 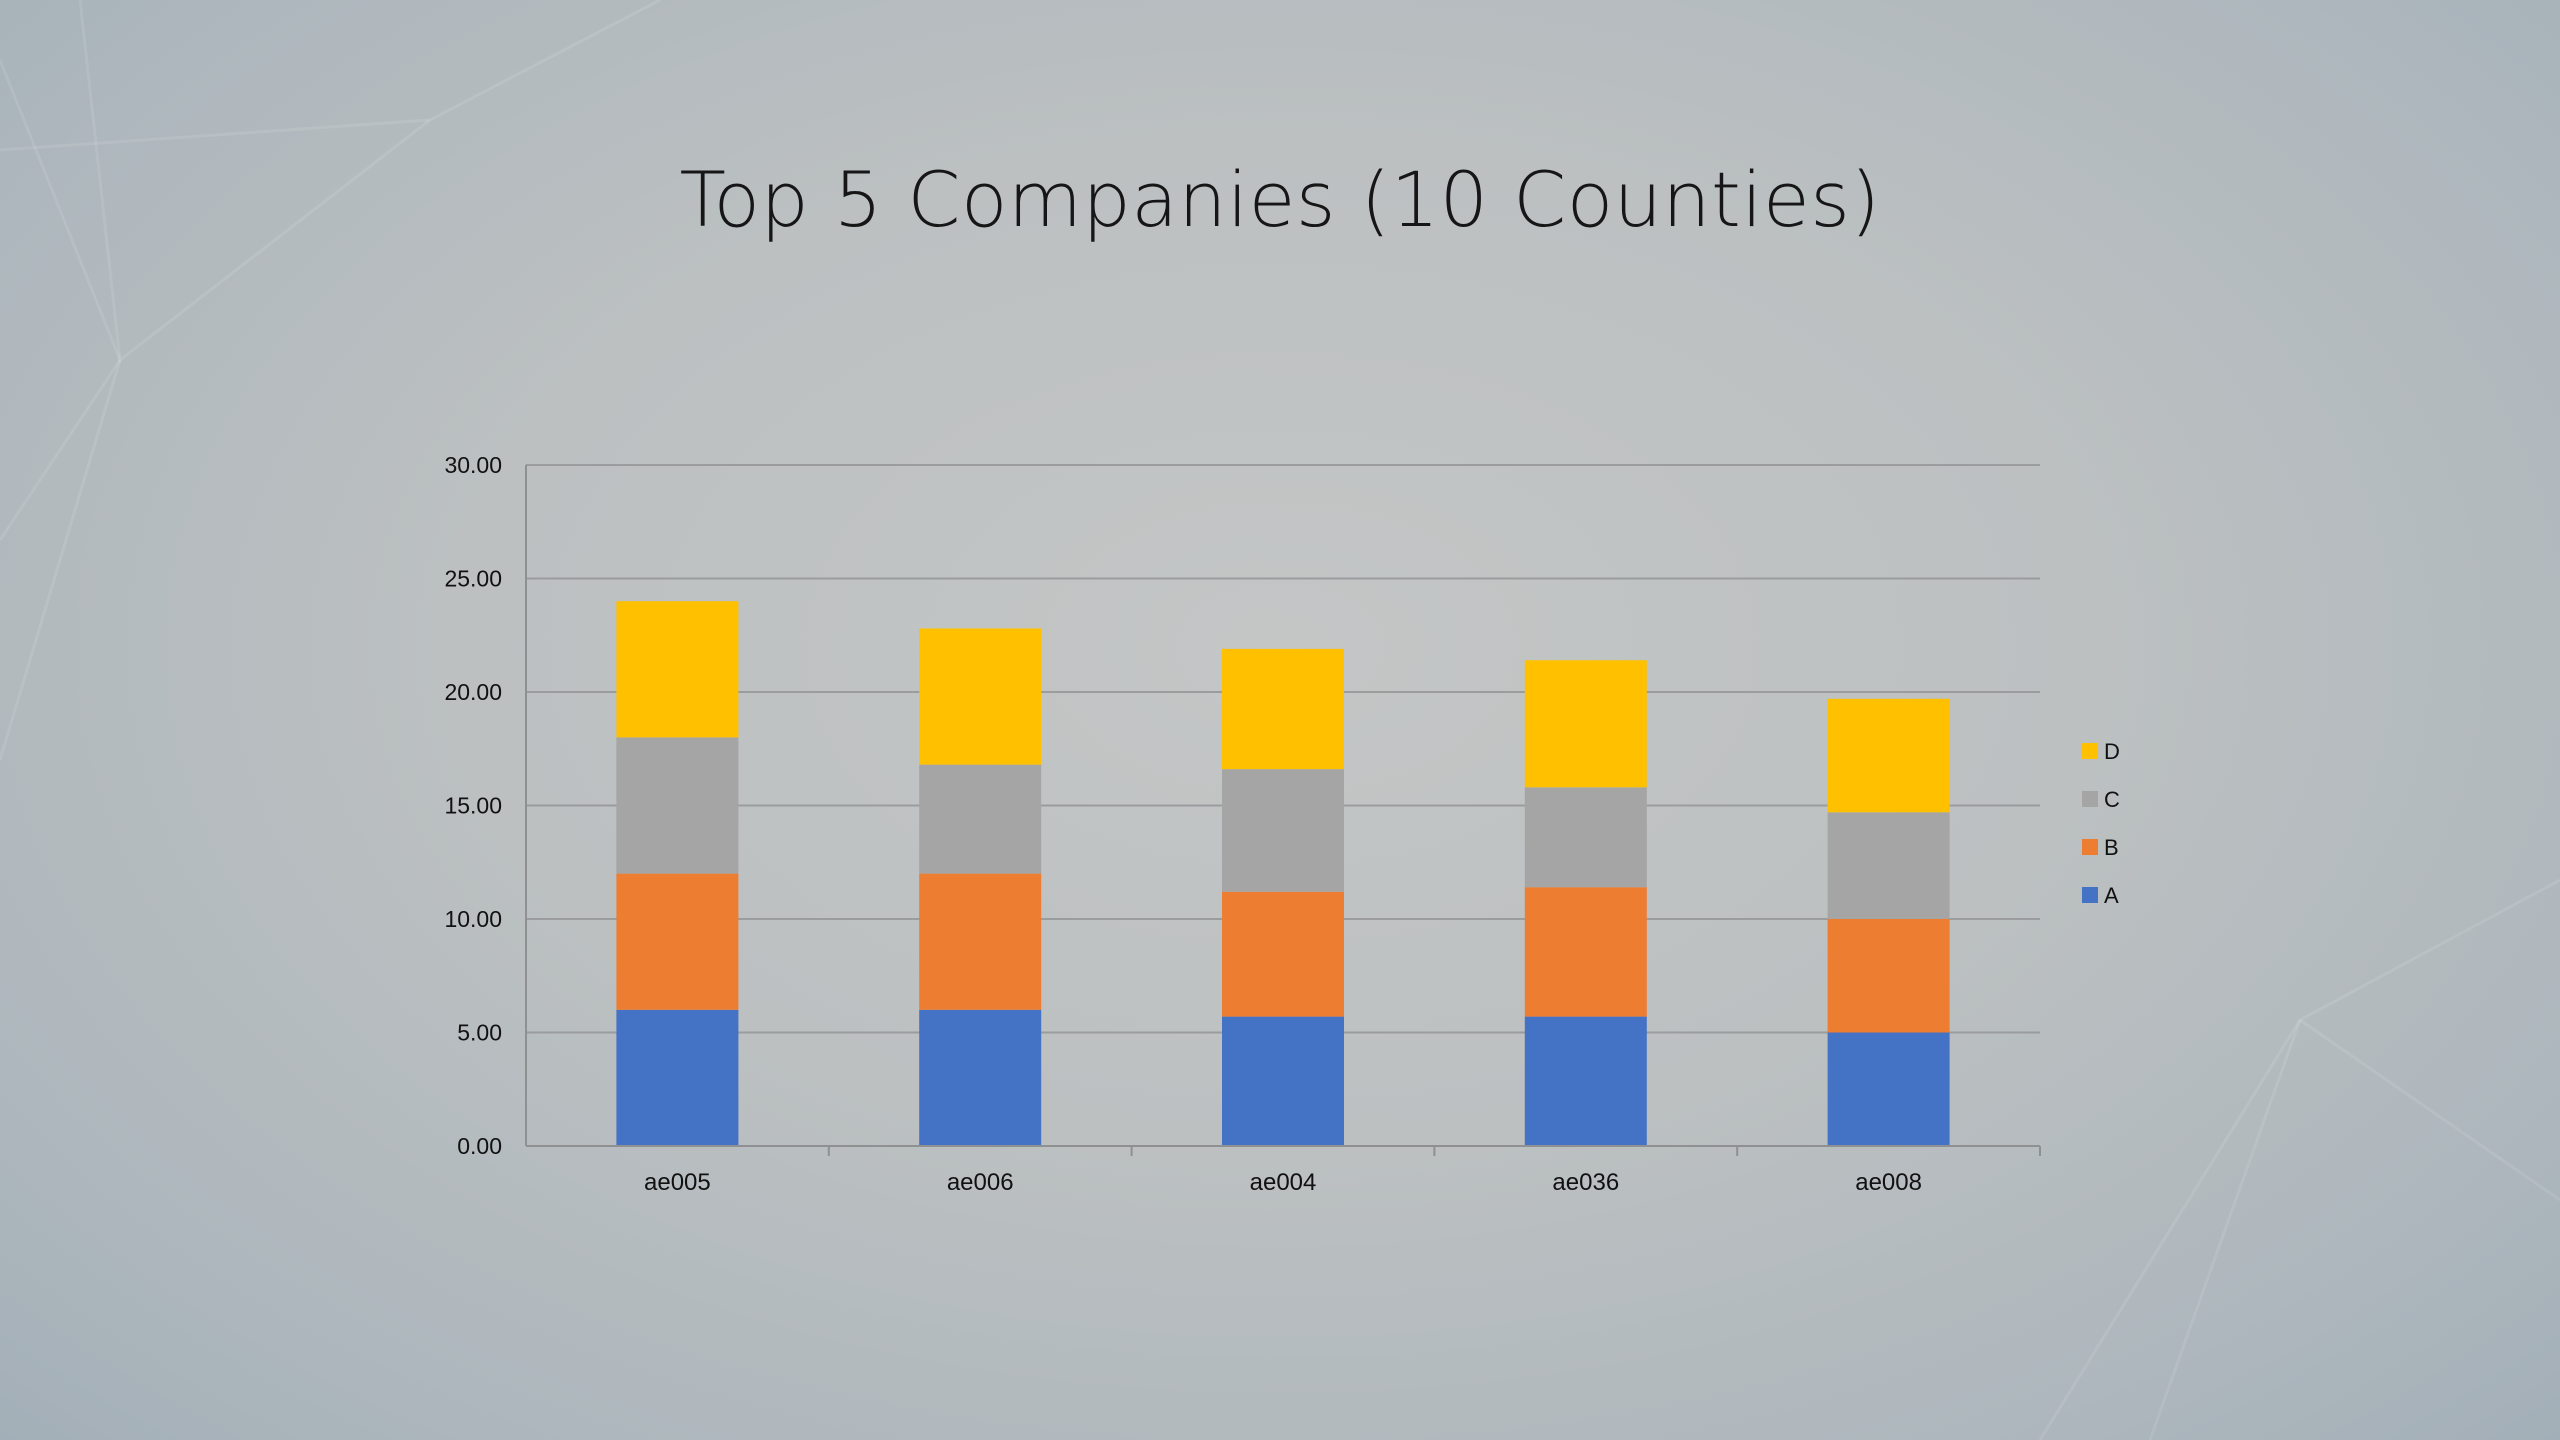 What do you see at coordinates (2111, 895) in the screenshot?
I see `legend-label-a: A` at bounding box center [2111, 895].